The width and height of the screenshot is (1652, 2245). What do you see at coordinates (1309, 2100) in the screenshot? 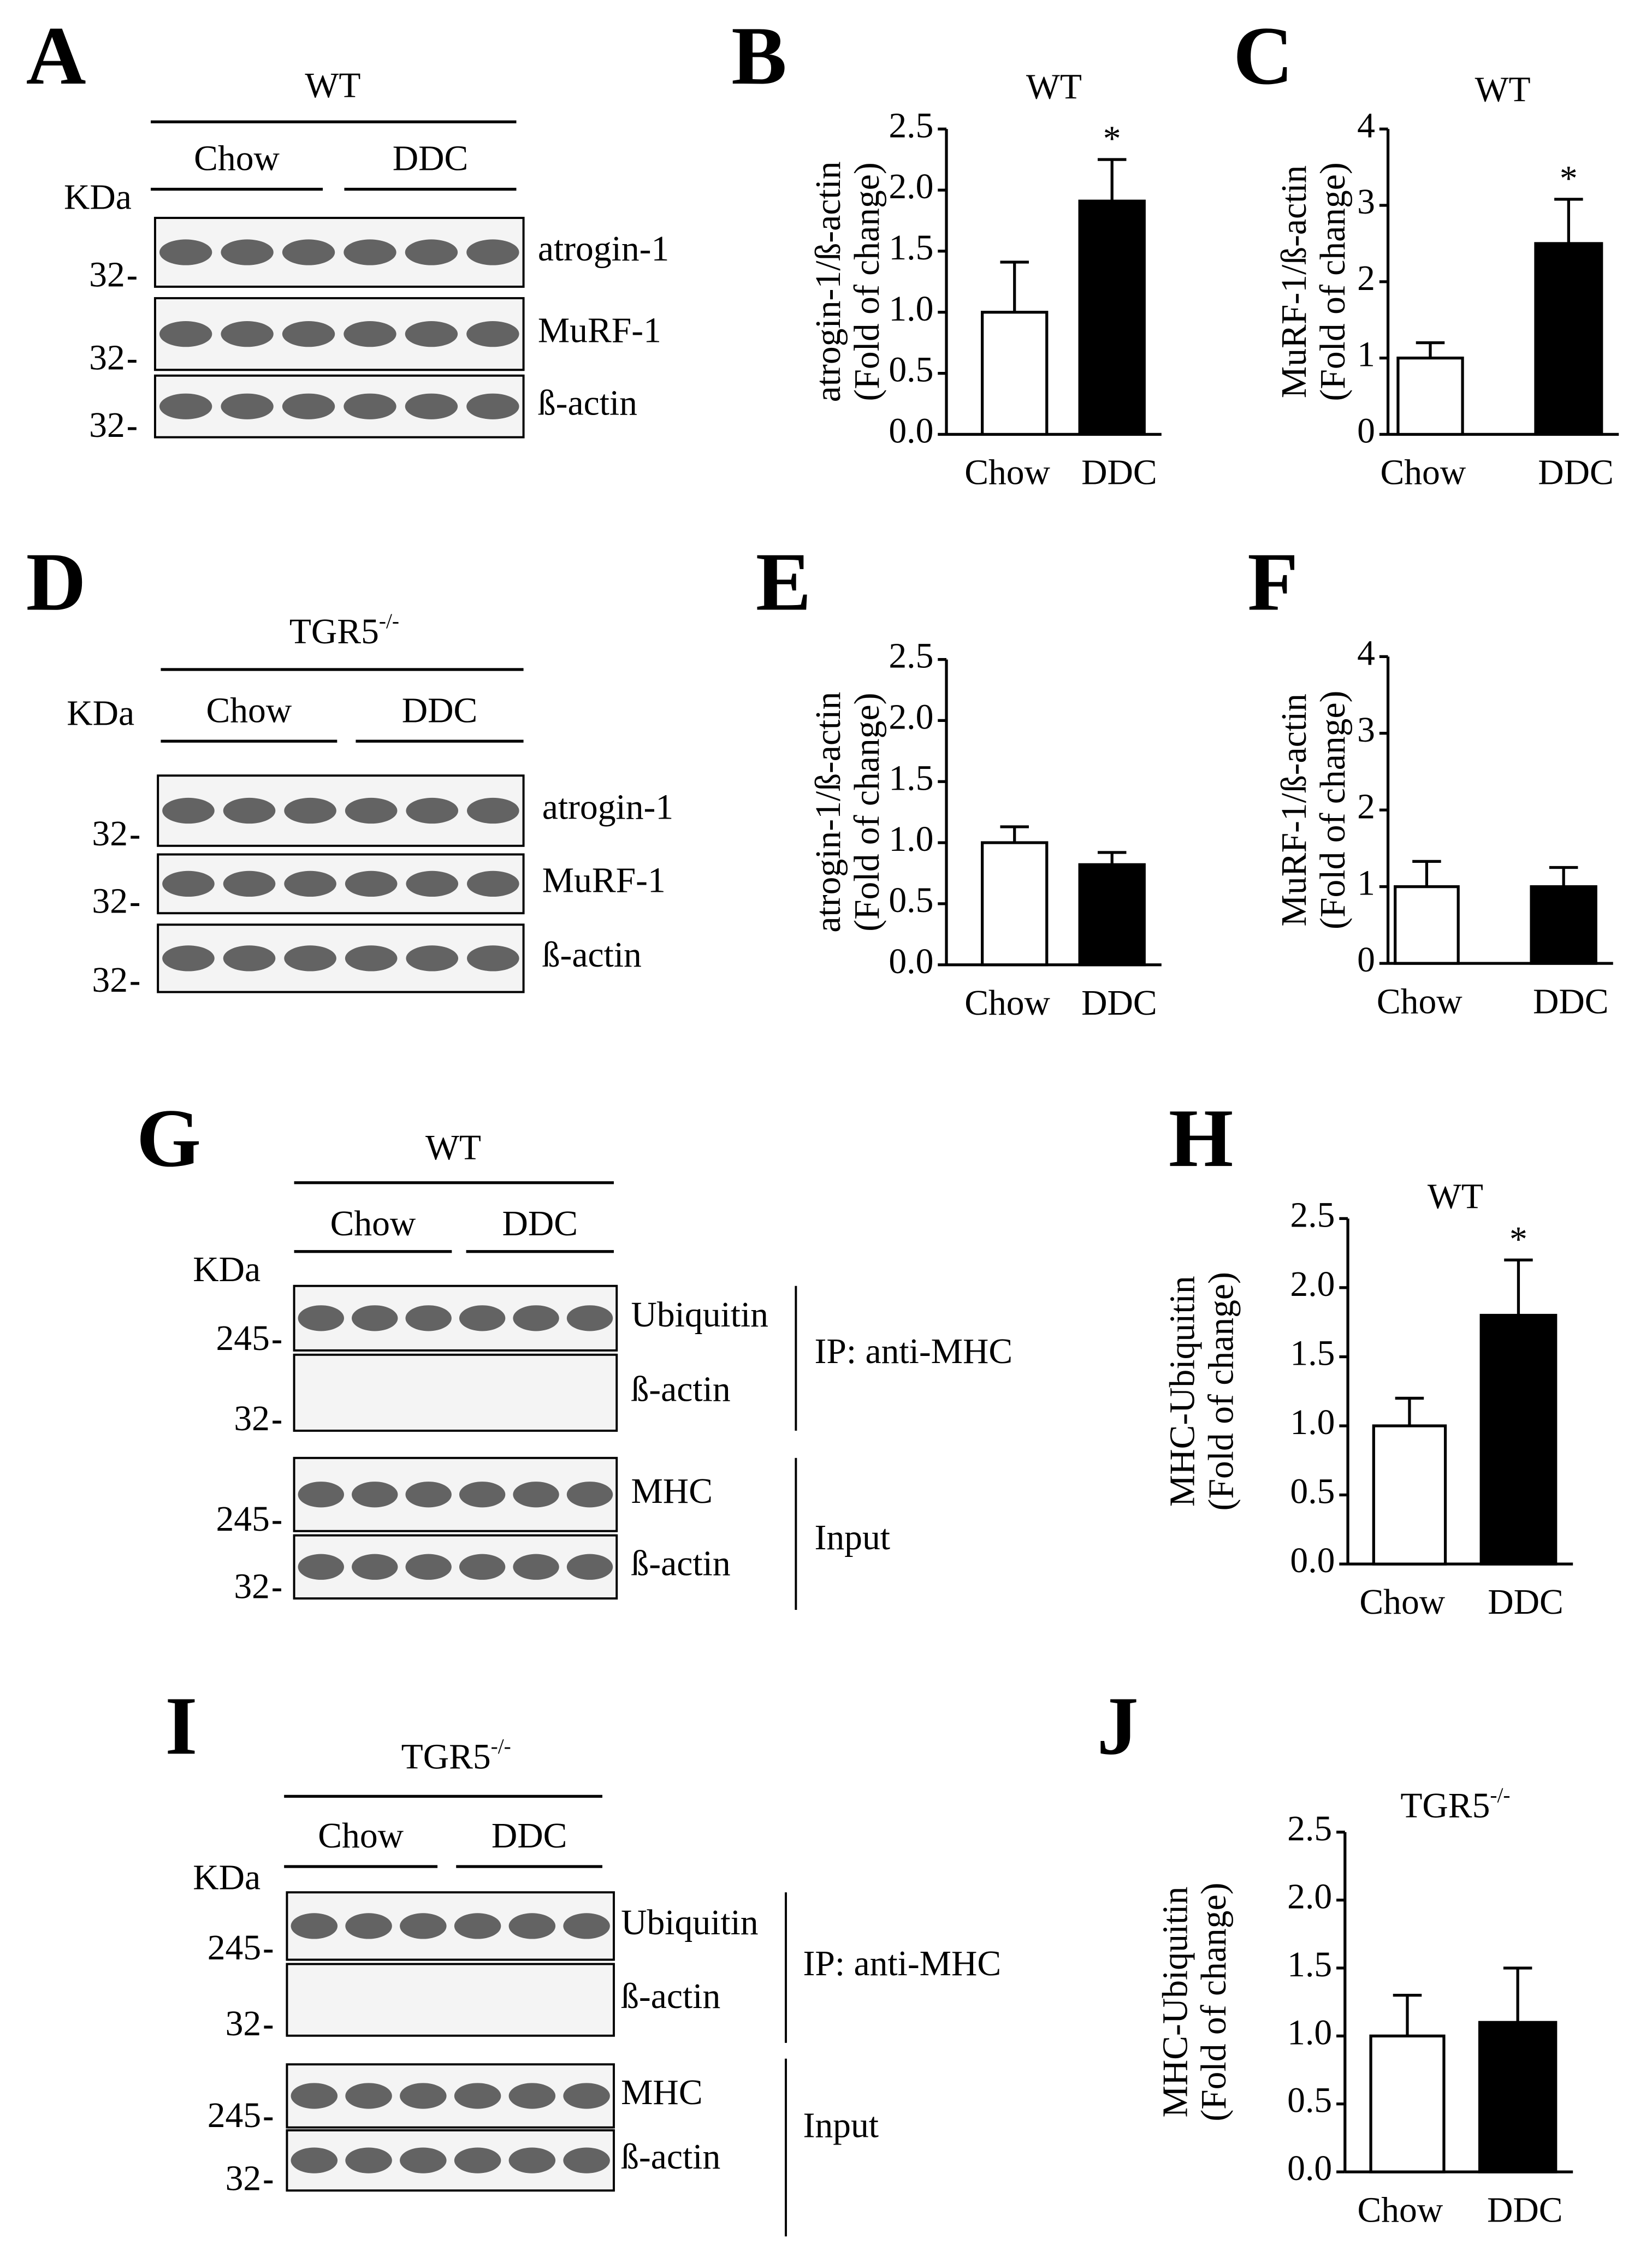
I see `y-tick-label: 0.5` at bounding box center [1309, 2100].